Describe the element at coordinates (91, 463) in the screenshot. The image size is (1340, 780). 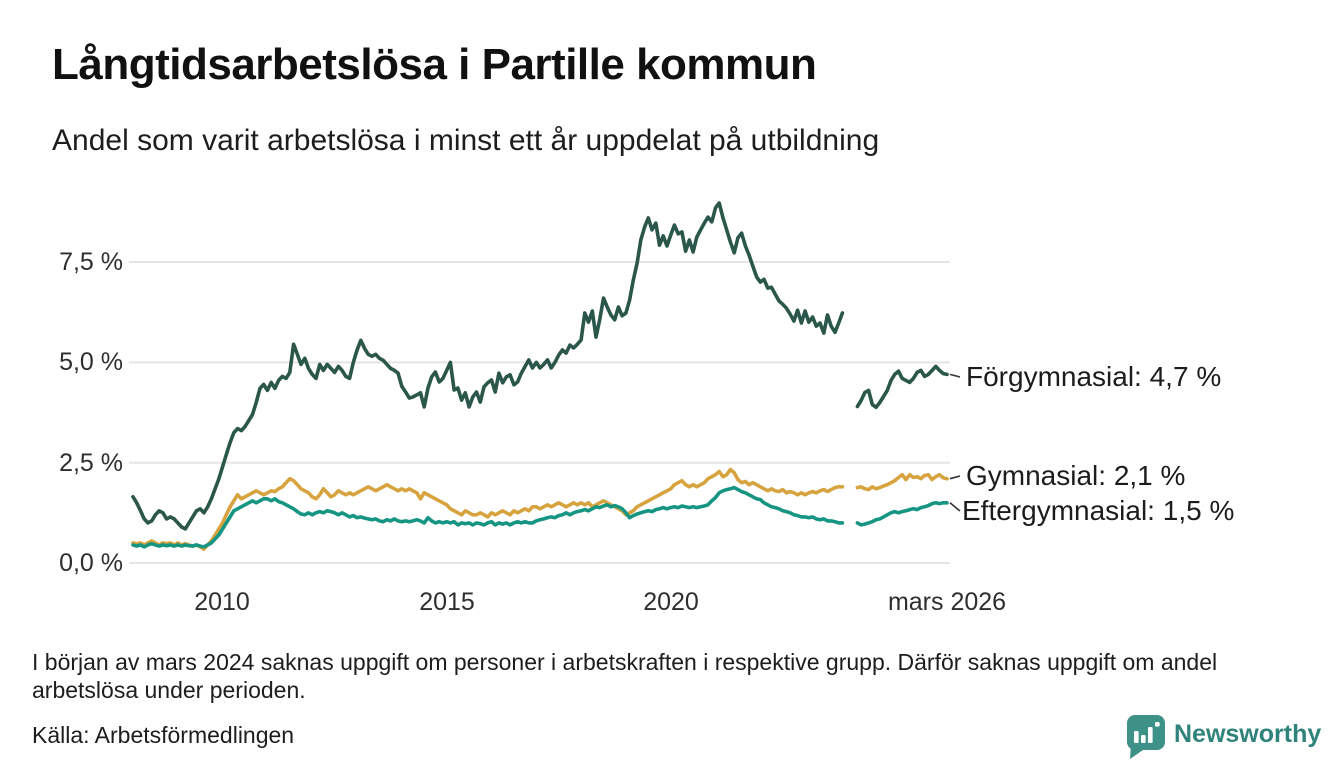
I see `y-axis-tick-2-5: 2,5 %` at that location.